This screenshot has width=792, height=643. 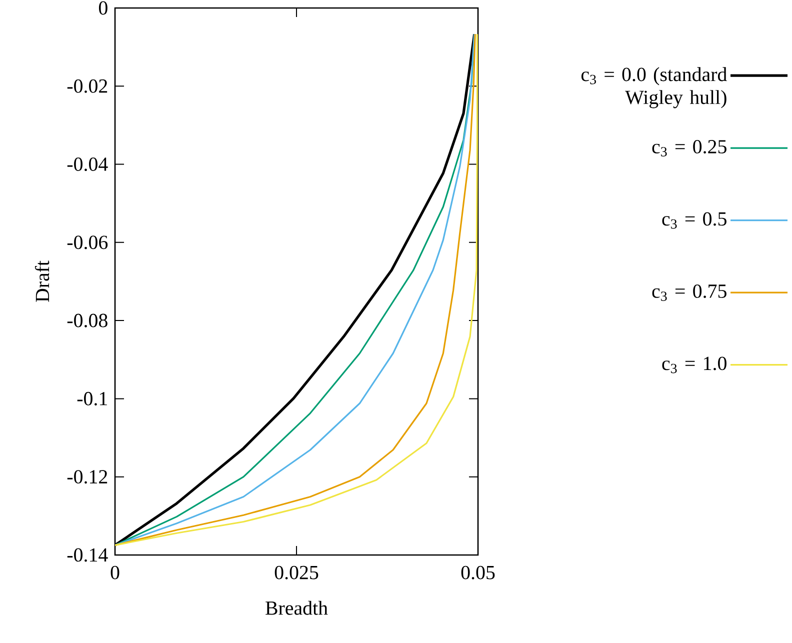 I want to click on legend-label: c$_{3}$ = 1.0, so click(x=694, y=365).